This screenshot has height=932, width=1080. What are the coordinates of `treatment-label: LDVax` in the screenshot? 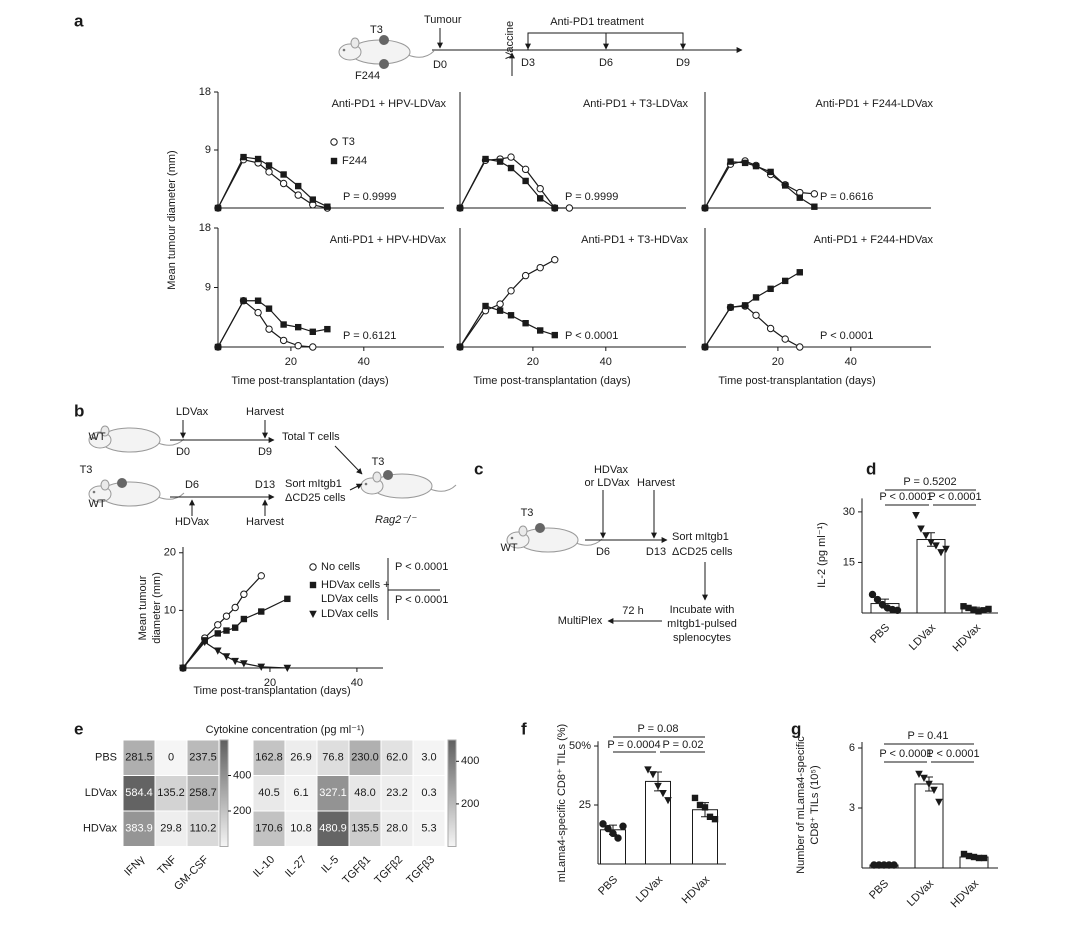 It's located at (192, 412).